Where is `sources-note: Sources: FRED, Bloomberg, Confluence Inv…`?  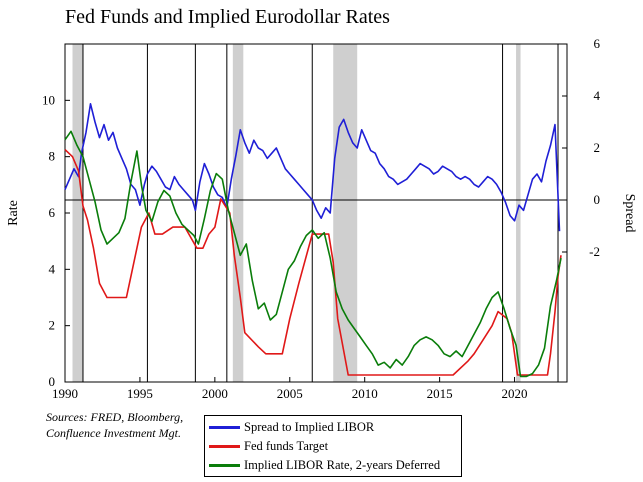 sources-note: Sources: FRED, Bloomberg, Confluence Inv… is located at coordinates (114, 425).